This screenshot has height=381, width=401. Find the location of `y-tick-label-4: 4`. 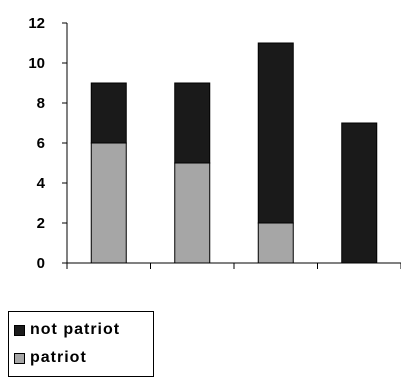

y-tick-label-4: 4 is located at coordinates (41, 183).